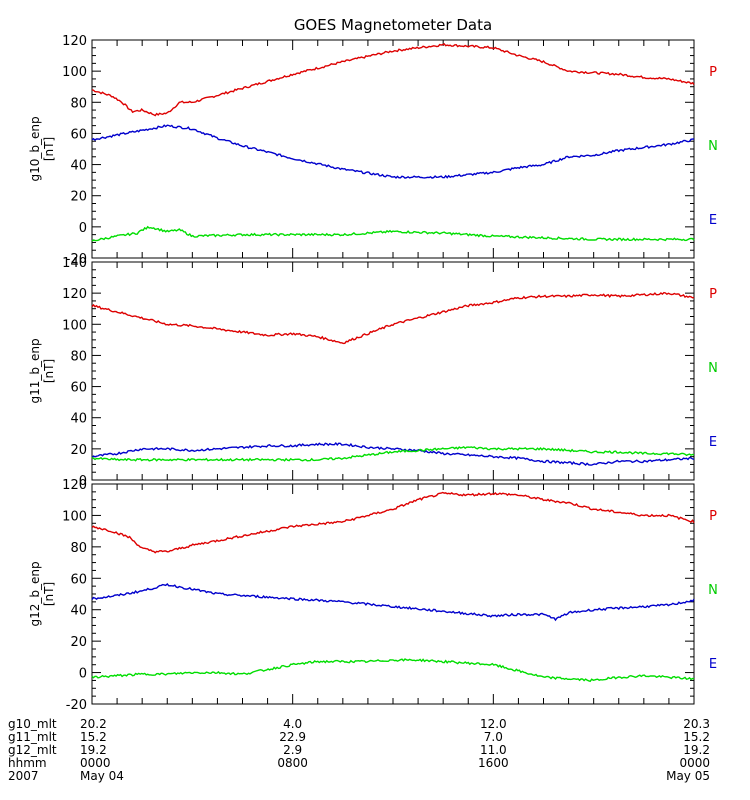  I want to click on y-axis-label: g11_b_enp, so click(35, 370).